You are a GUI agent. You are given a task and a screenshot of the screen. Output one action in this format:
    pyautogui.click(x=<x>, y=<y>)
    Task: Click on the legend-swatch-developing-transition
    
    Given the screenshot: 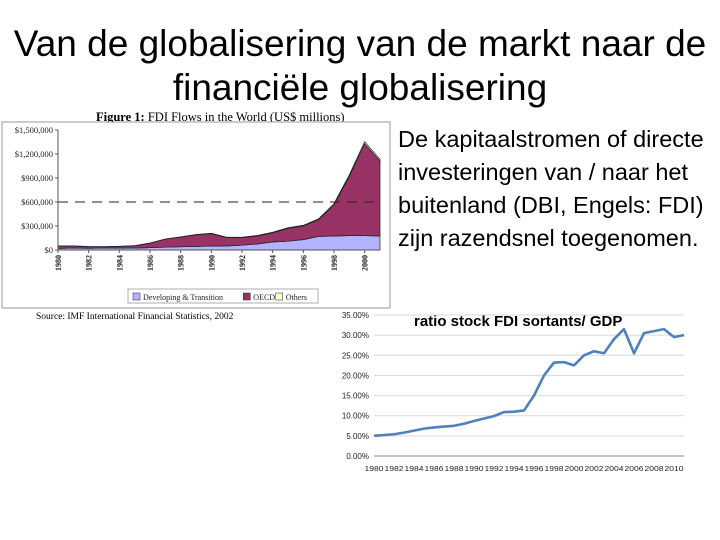 What is the action you would take?
    pyautogui.click(x=136, y=296)
    